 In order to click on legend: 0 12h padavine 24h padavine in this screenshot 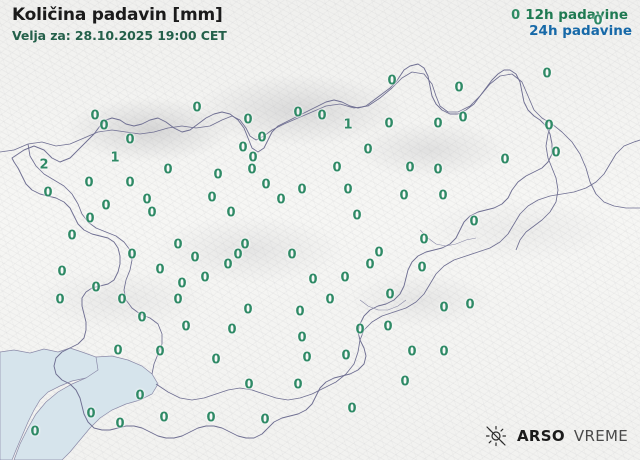, I will do `click(571, 23)`.